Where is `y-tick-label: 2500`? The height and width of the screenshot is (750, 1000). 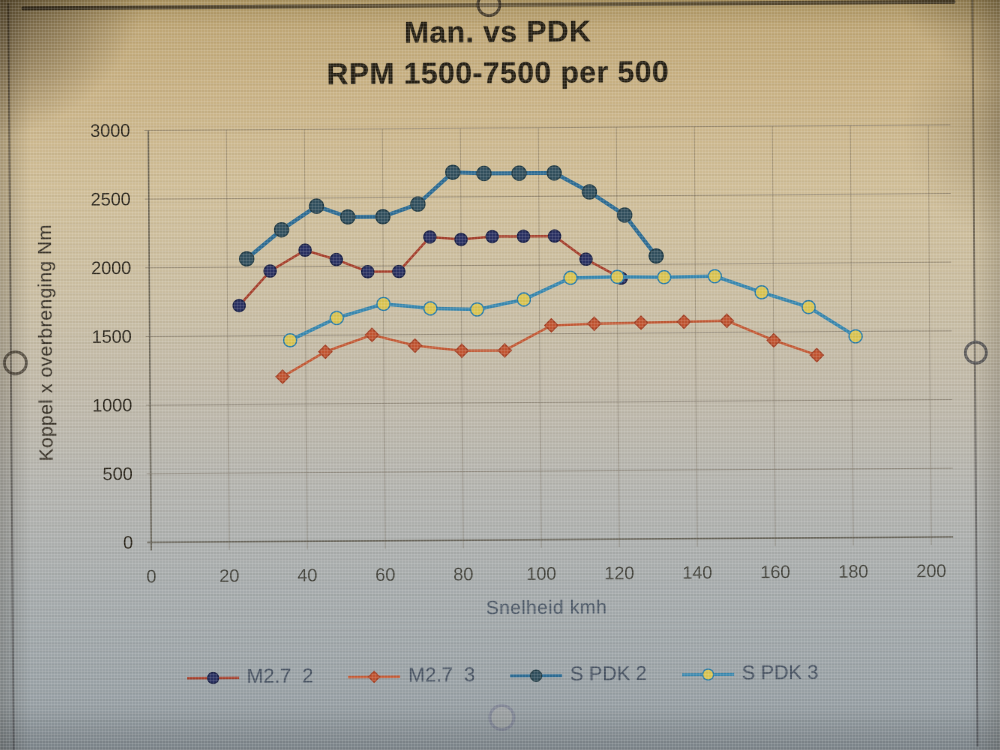 y-tick-label: 2500 is located at coordinates (111, 199).